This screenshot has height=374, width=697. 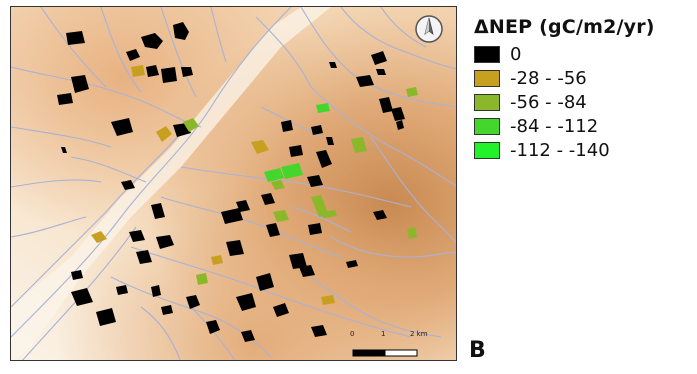 I want to click on legend-item: -112 - -140, so click(x=584, y=150).